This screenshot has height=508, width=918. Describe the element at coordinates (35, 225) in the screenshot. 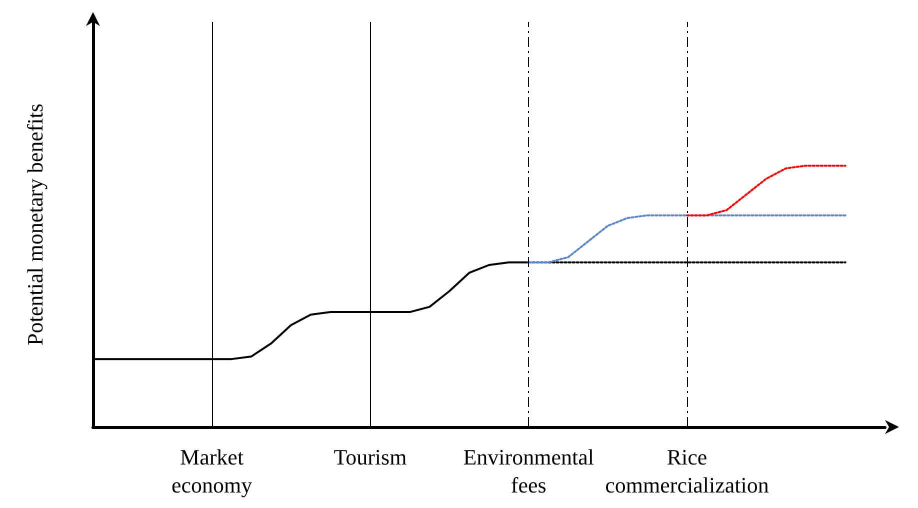

I see `y-axis-title: Potential monetary benefits` at that location.